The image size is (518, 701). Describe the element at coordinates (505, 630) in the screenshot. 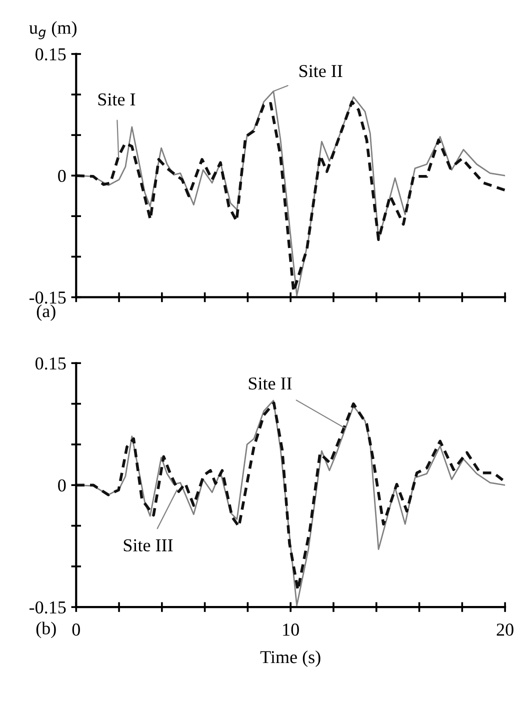

I see `x-tick-label: 20` at that location.